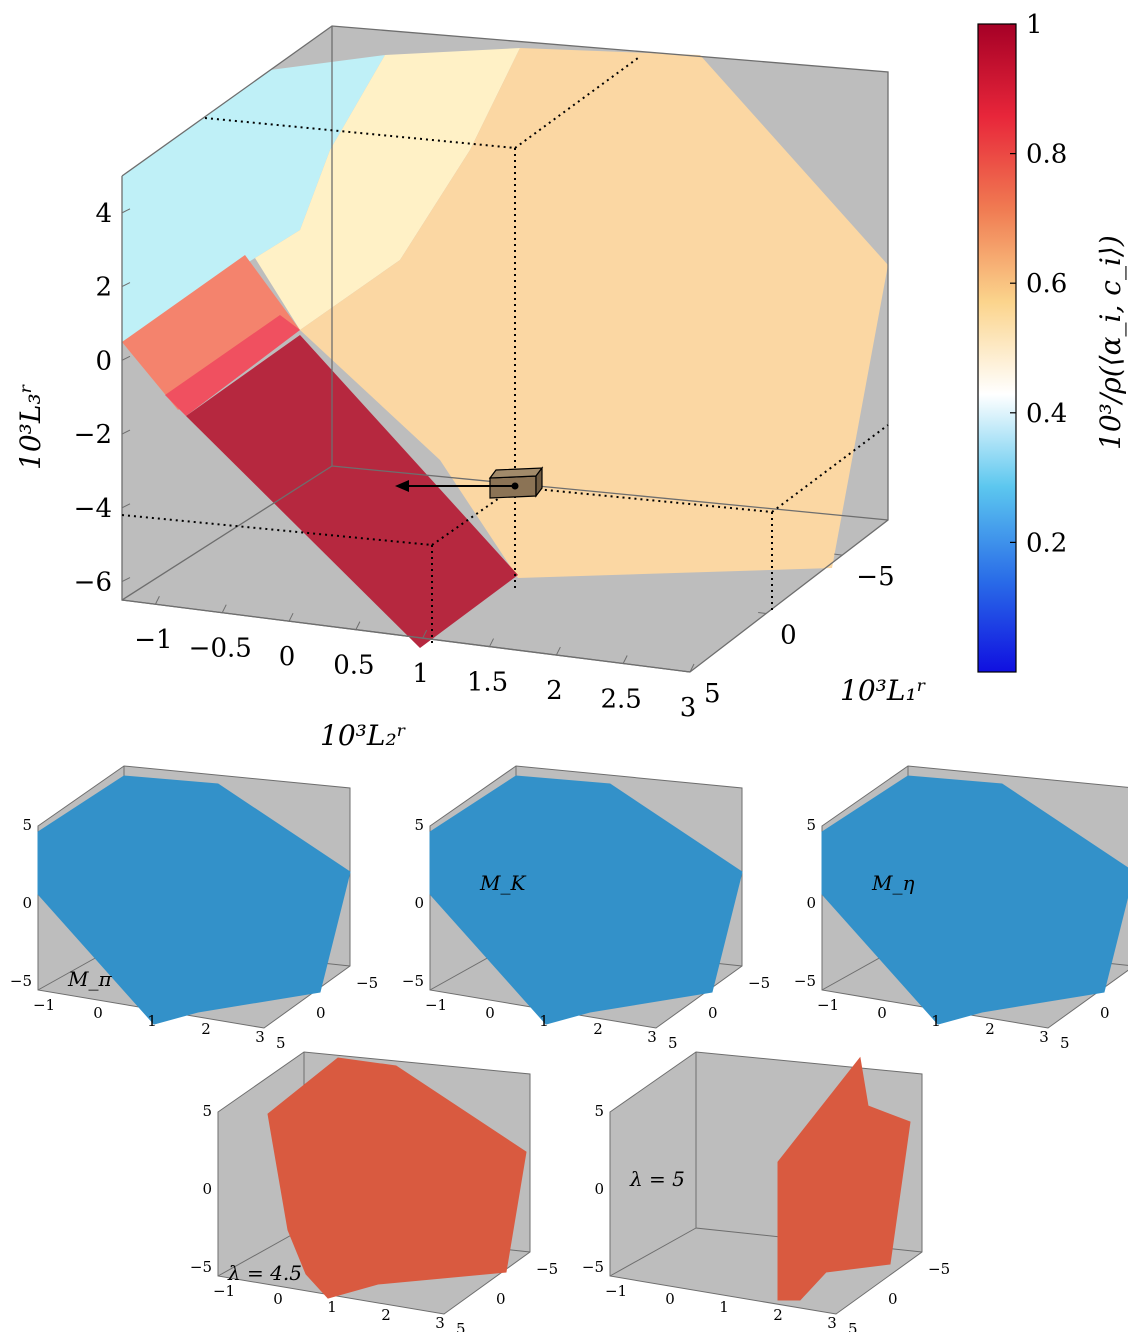 This screenshot has height=1332, width=1128. I want to click on region-dark-red, so click(352, 491).